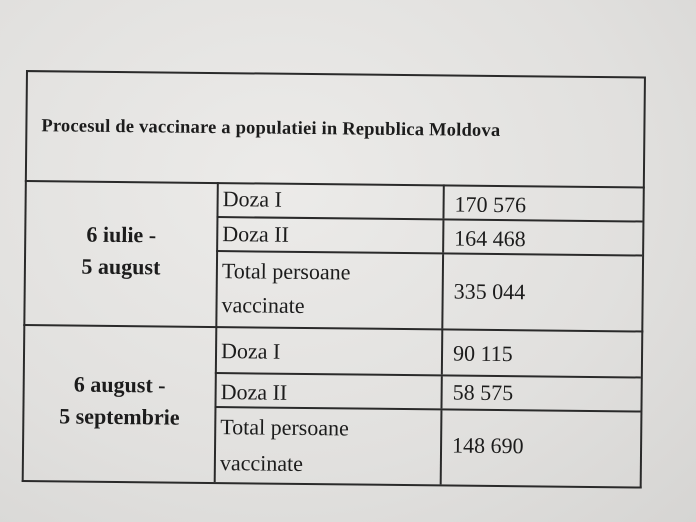  Describe the element at coordinates (119, 384) in the screenshot. I see `period-label-line1: 6 august -` at that location.